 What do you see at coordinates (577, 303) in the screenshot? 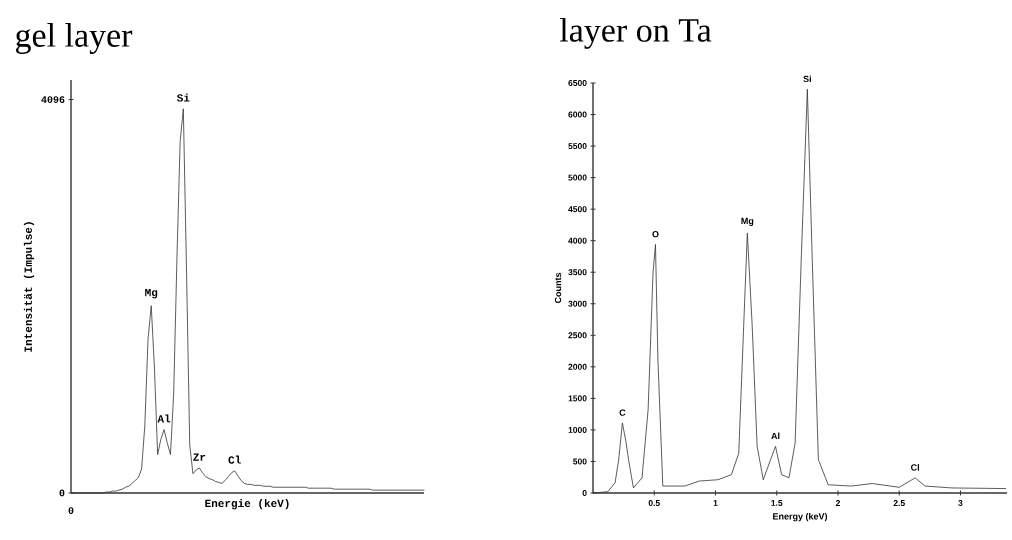
I see `y-tick-label: 3000` at bounding box center [577, 303].